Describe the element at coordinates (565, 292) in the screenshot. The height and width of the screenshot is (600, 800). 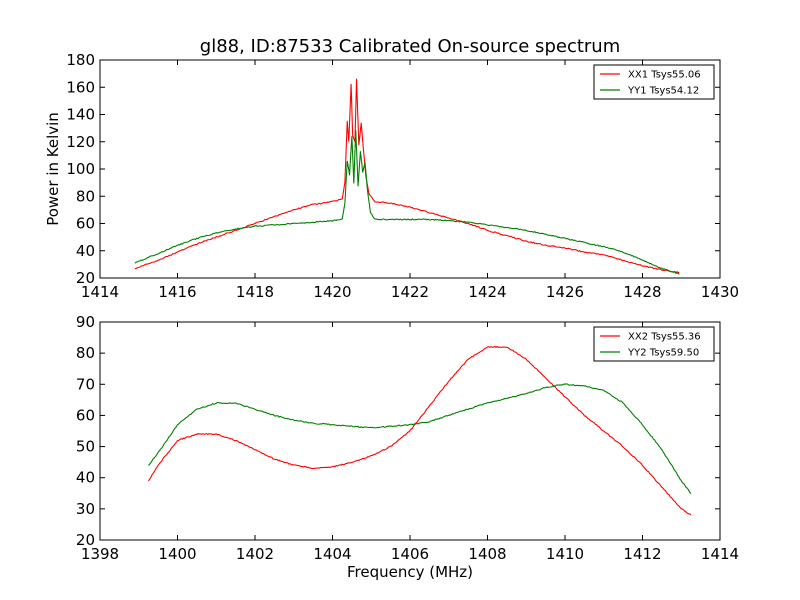
I see `x-tick-label: 1426` at that location.